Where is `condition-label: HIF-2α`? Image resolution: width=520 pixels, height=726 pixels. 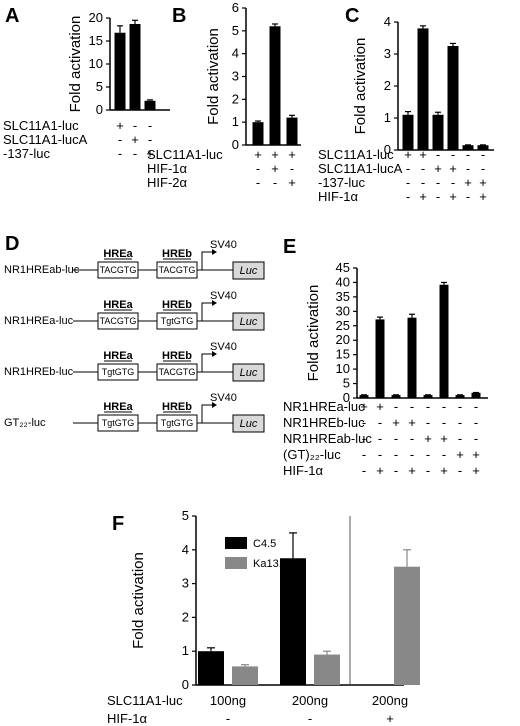
condition-label: HIF-2α is located at coordinates (167, 182).